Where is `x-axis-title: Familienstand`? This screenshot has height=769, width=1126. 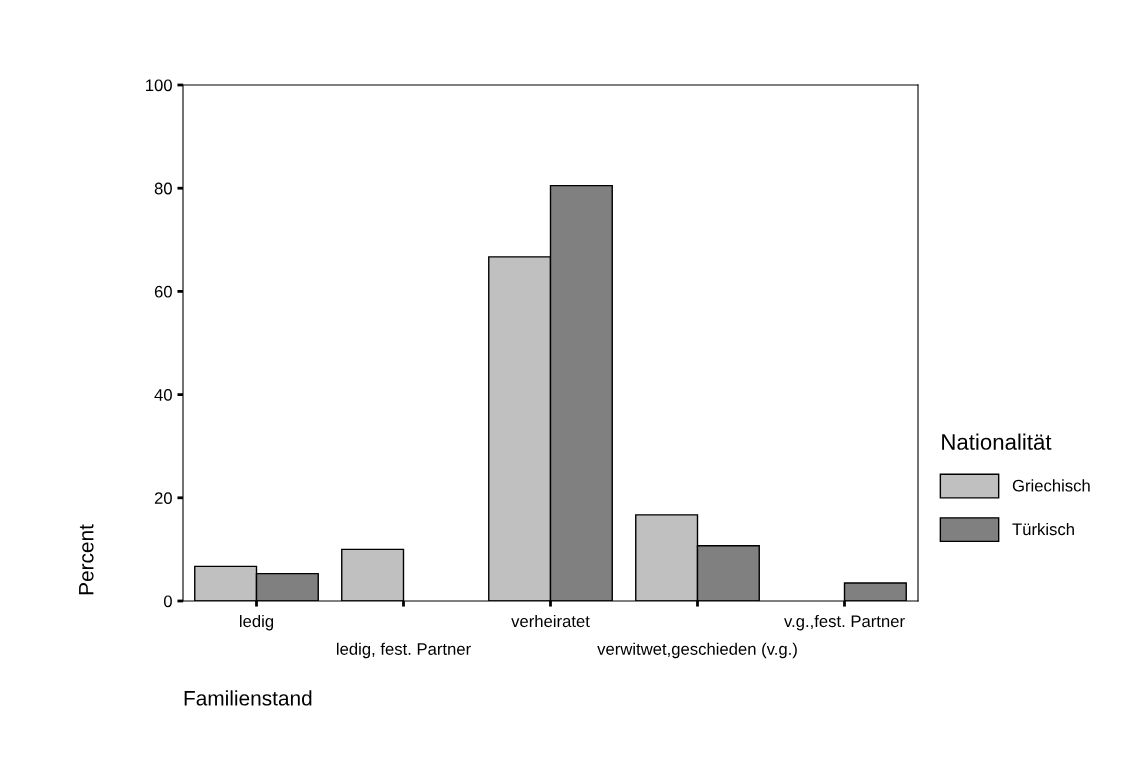 x-axis-title: Familienstand is located at coordinates (248, 698).